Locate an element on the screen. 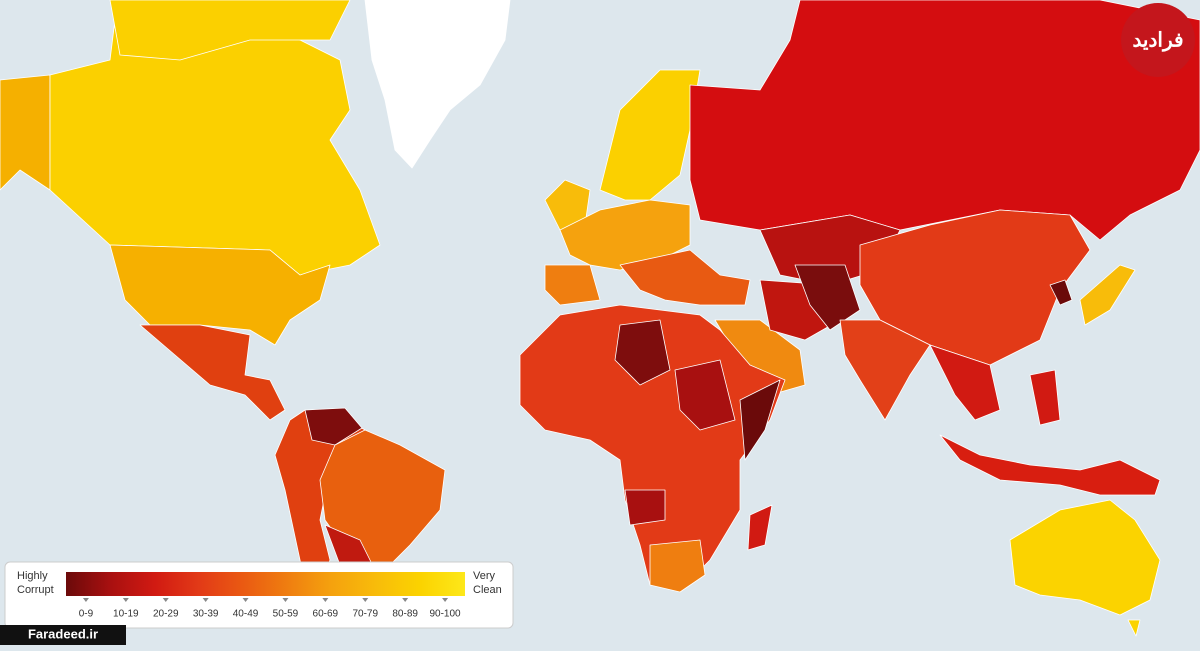 The width and height of the screenshot is (1200, 651). sudan is located at coordinates (705, 395).